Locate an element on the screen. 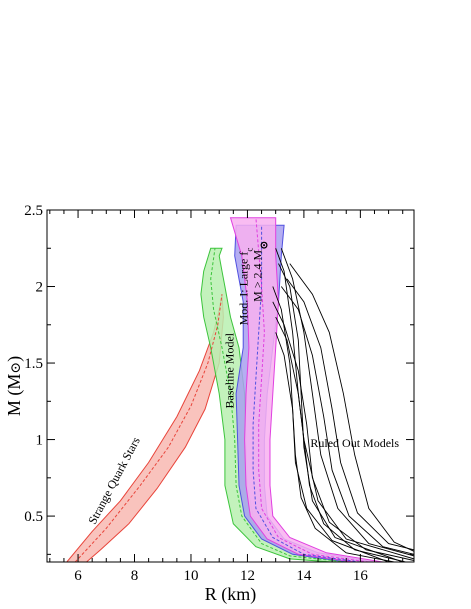 The width and height of the screenshot is (471, 609). annotation-baseline-model: Baseline Model is located at coordinates (229, 370).